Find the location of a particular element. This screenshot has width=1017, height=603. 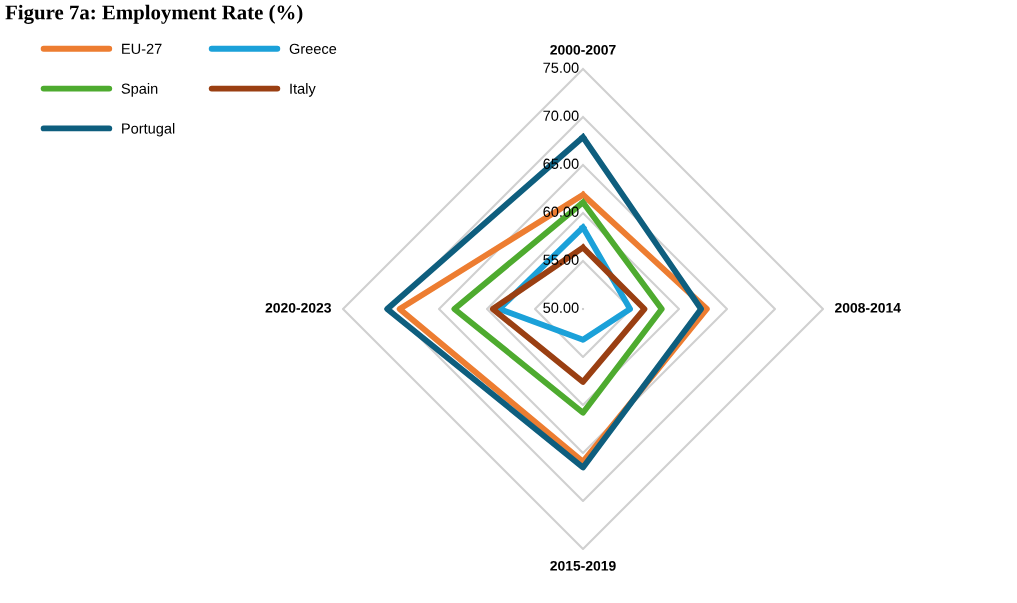

spoke-label: 2015-2019 is located at coordinates (583, 565).